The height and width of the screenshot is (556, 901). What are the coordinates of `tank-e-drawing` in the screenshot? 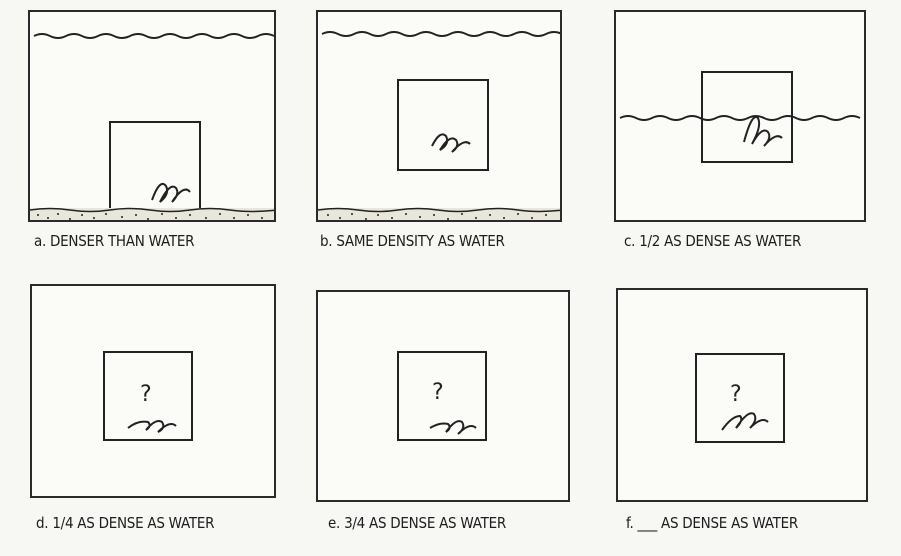 It's located at (442, 396).